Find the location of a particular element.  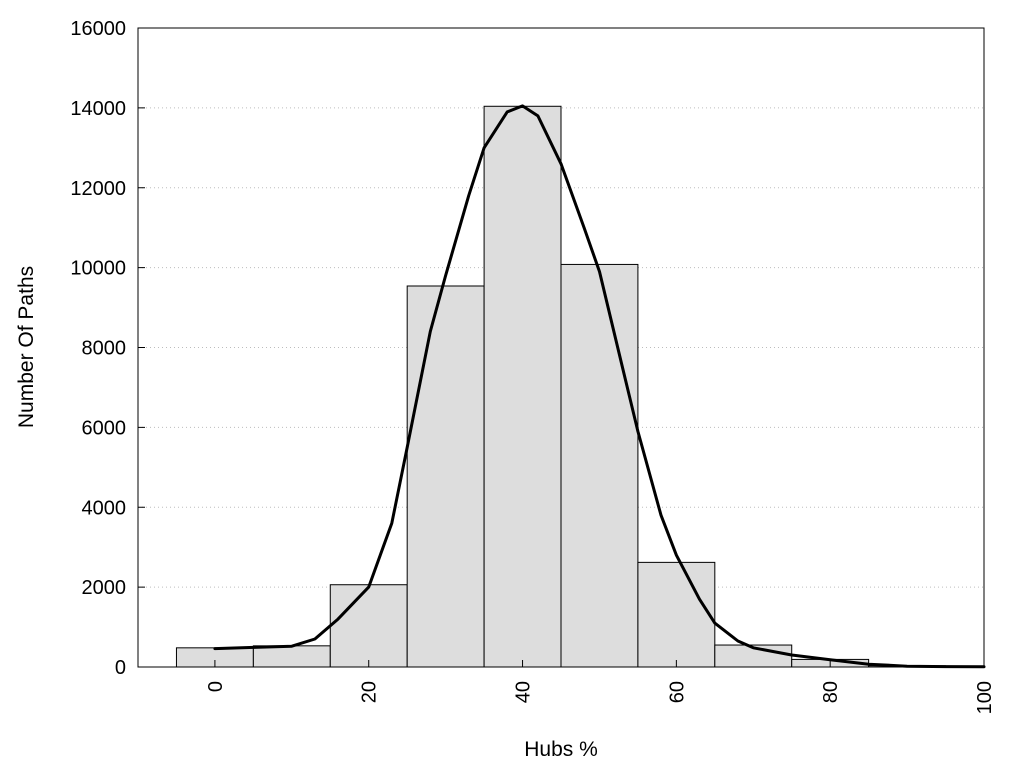

x-tick-label: 60 is located at coordinates (677, 692).